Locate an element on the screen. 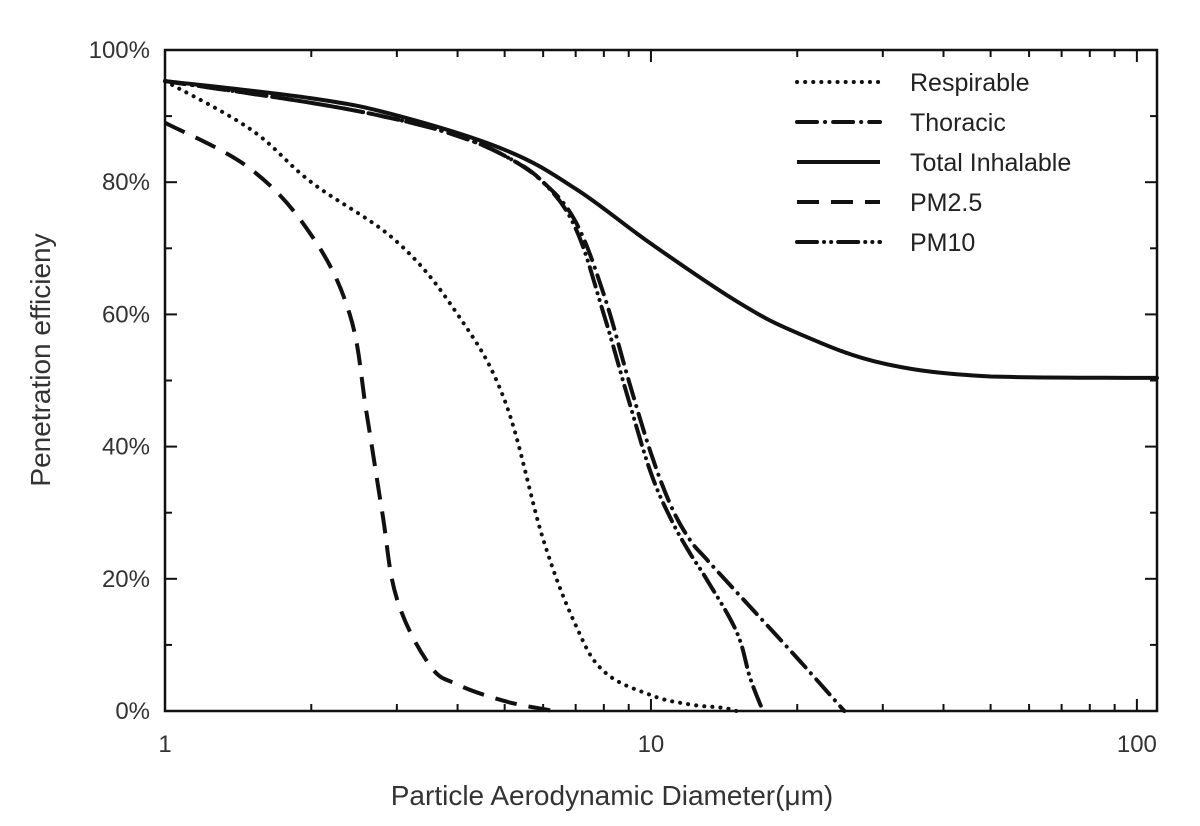  y-tick-label: 80% is located at coordinates (126, 182).